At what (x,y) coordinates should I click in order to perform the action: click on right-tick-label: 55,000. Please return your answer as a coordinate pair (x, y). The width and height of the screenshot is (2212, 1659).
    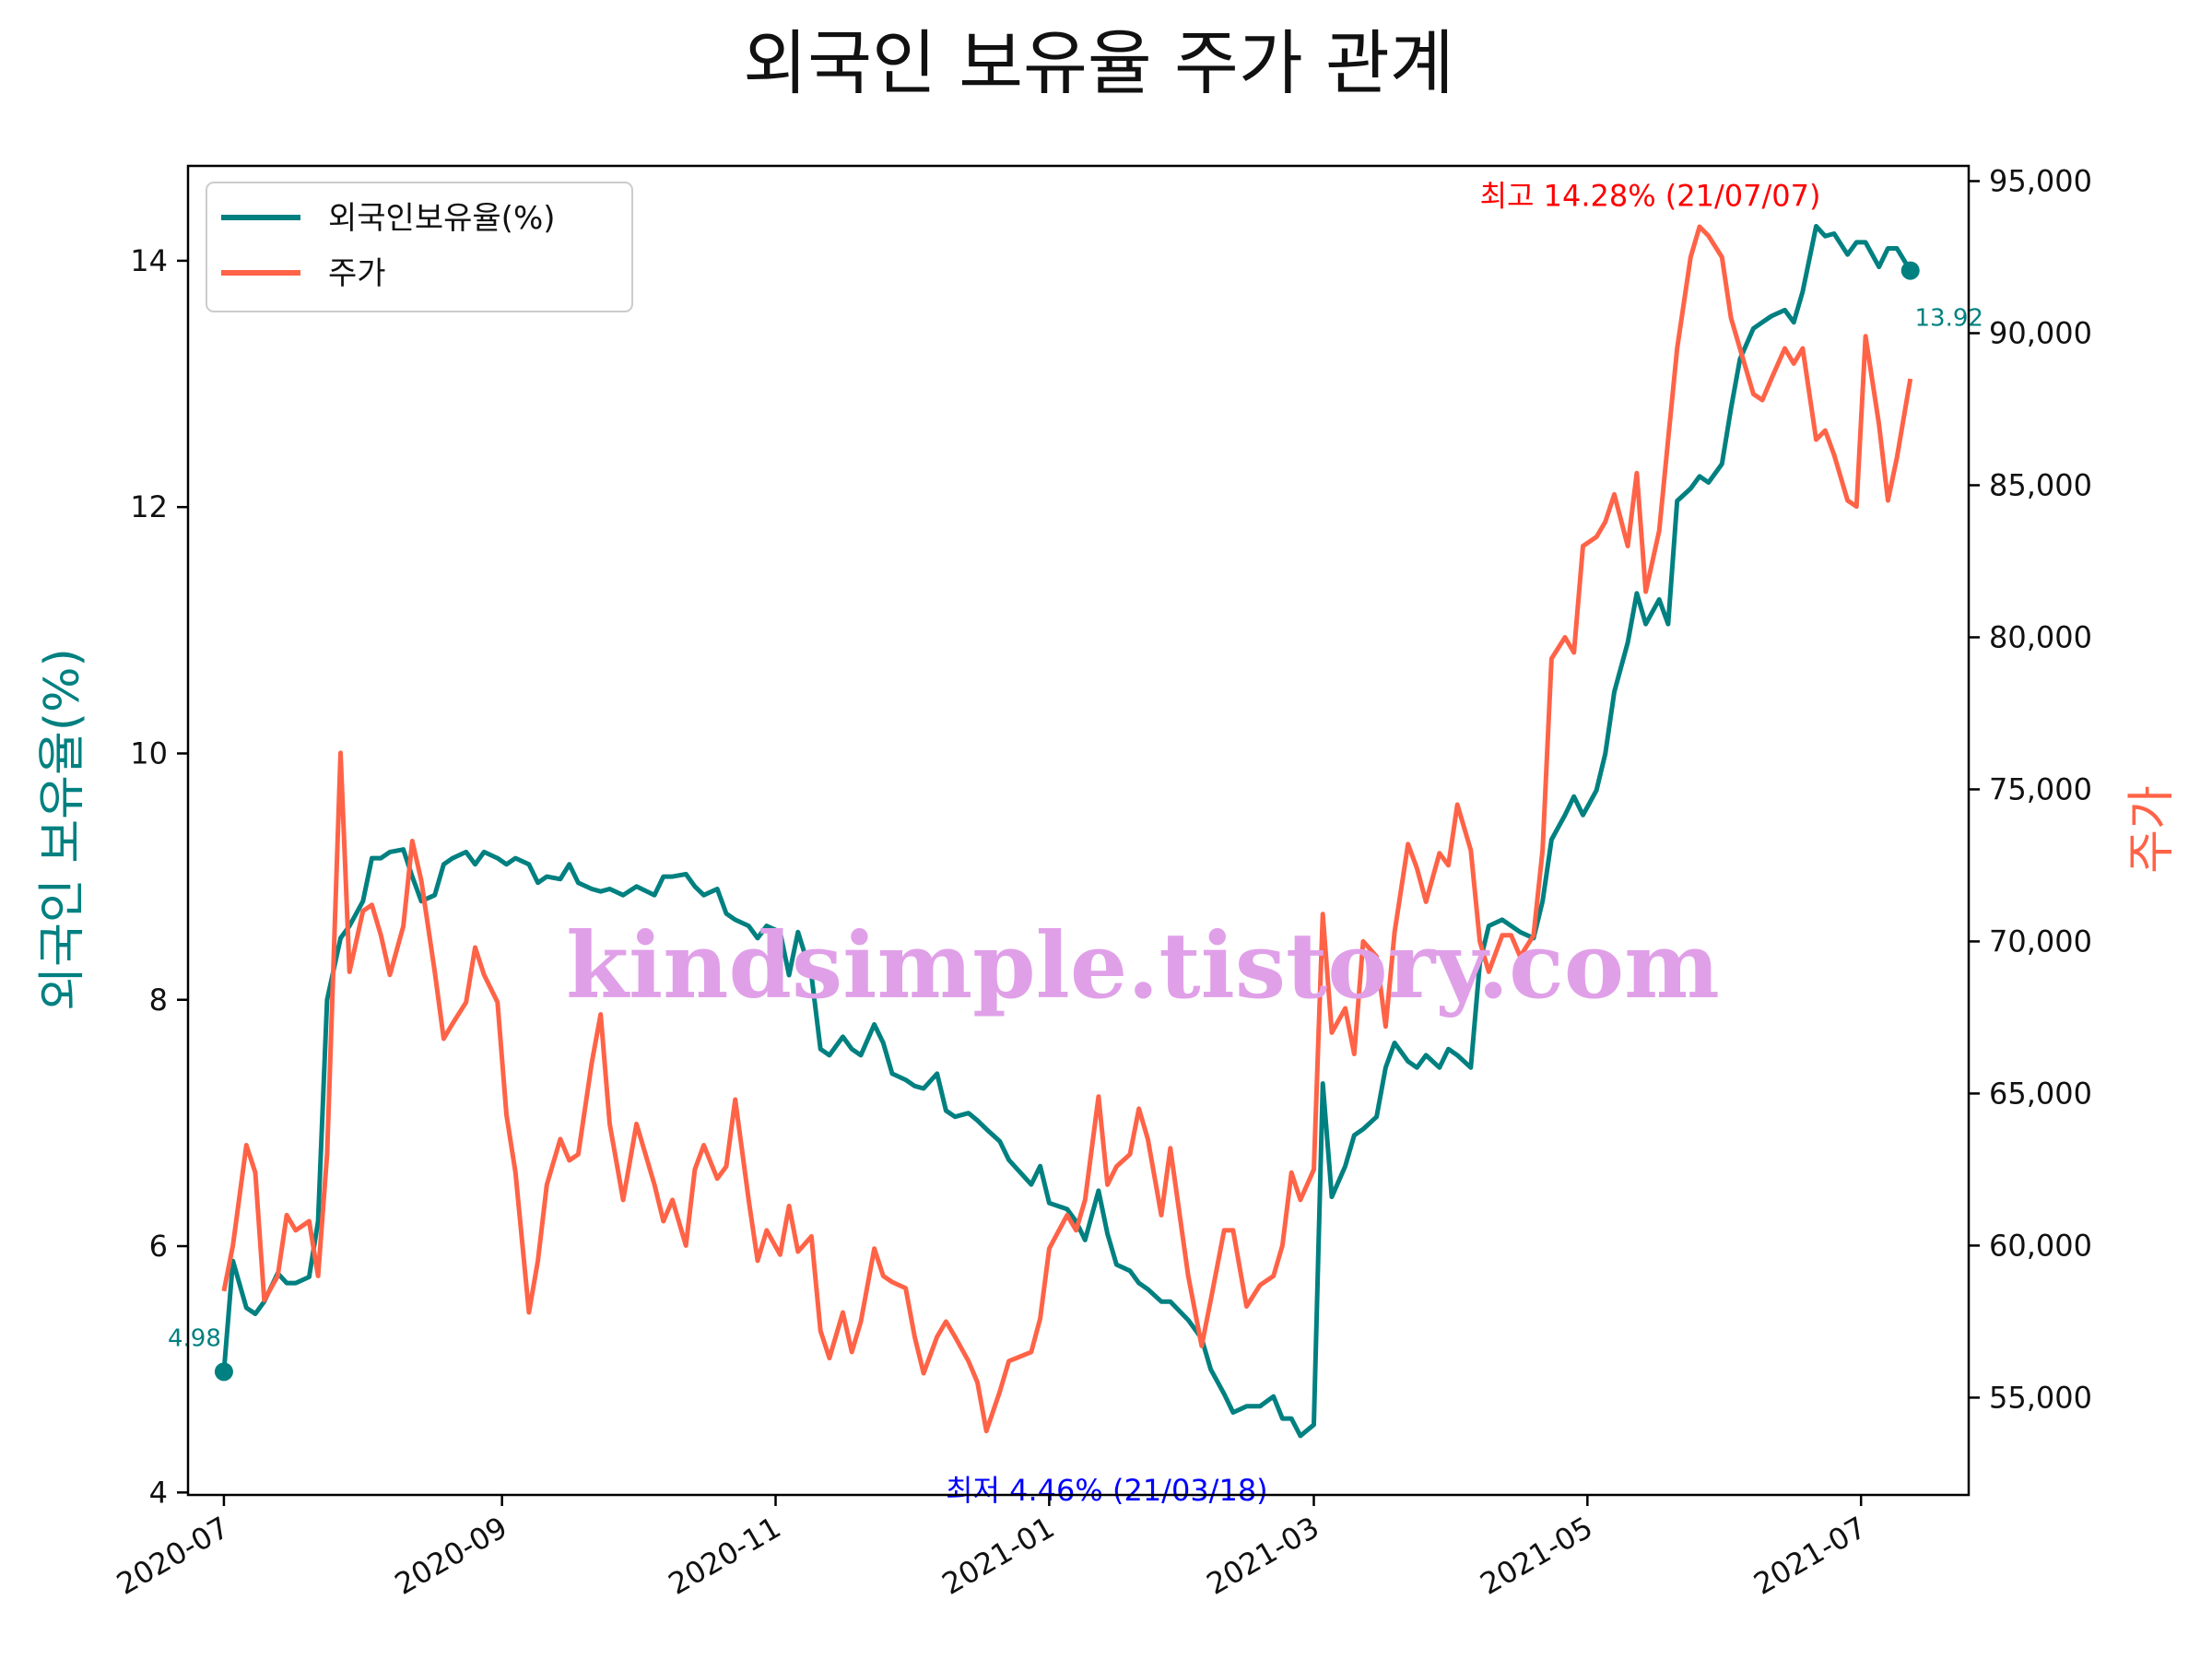
    Looking at the image, I should click on (2040, 1397).